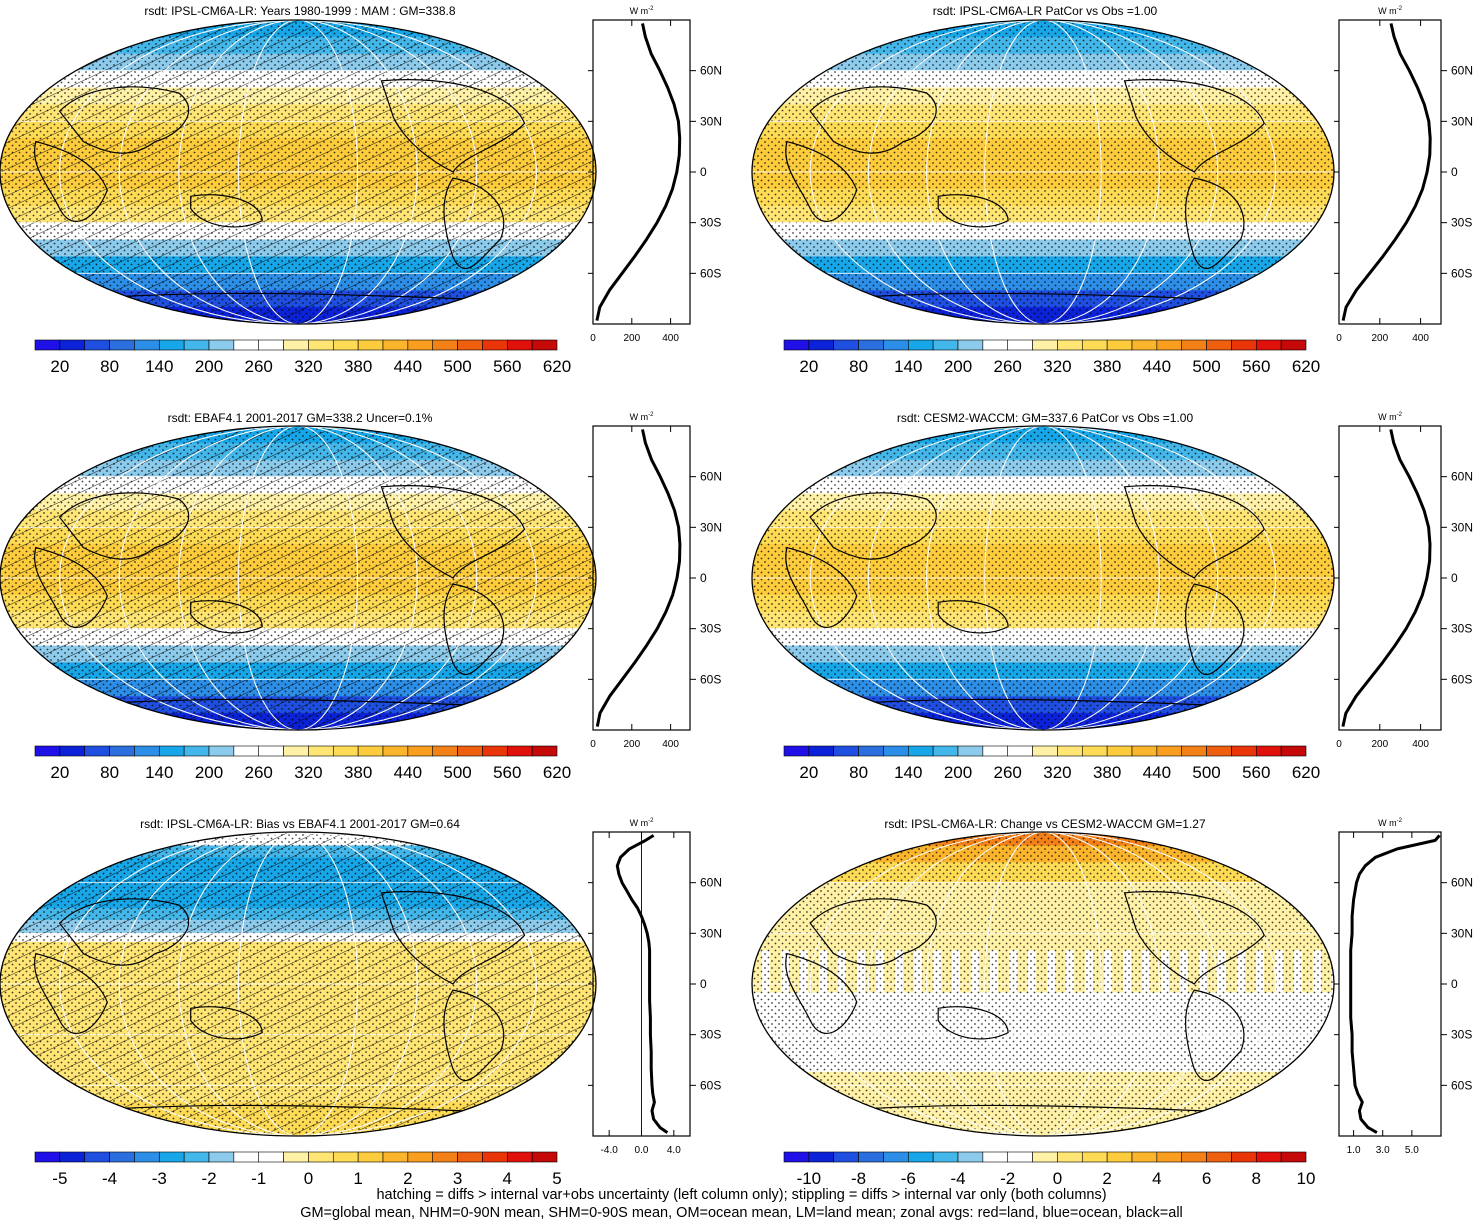 Image resolution: width=1483 pixels, height=1221 pixels. Describe the element at coordinates (258, 1178) in the screenshot. I see `colorbar-label: -1` at that location.